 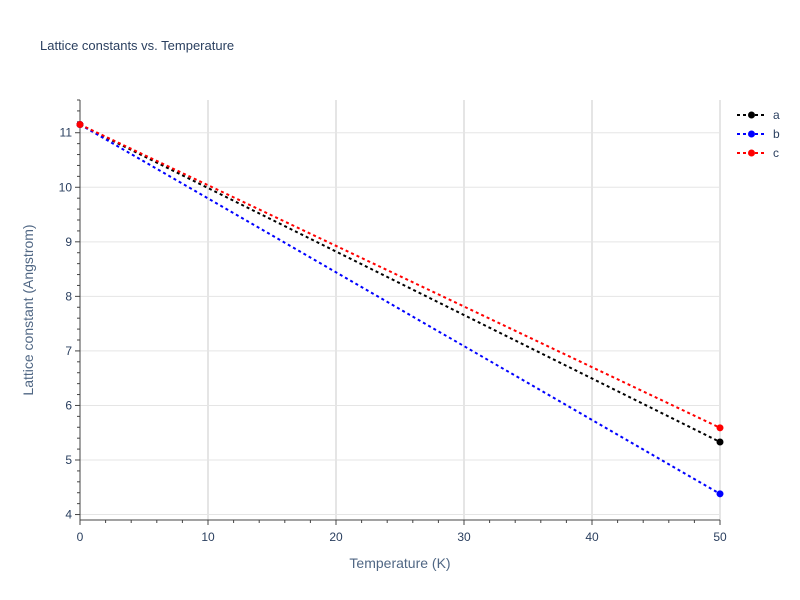 What do you see at coordinates (592, 537) in the screenshot?
I see `x-tick-label: 40` at bounding box center [592, 537].